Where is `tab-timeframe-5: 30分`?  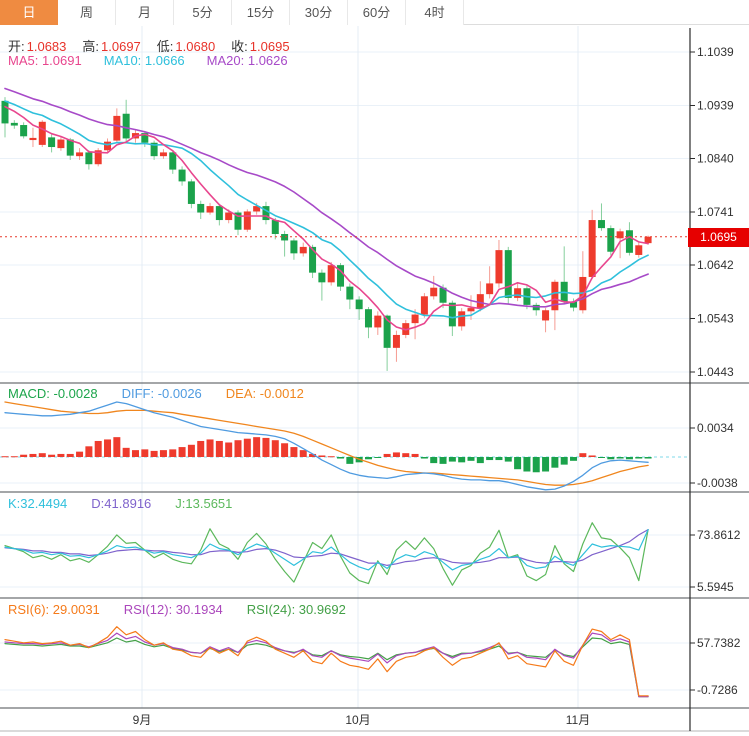 tab-timeframe-5: 30分 is located at coordinates (319, 12).